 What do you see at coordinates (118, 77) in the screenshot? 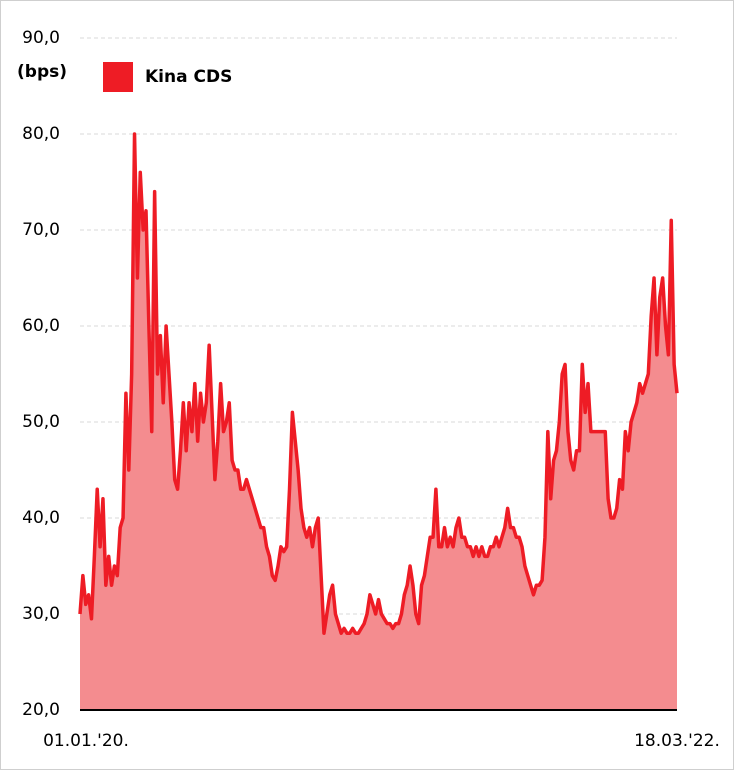
I see `legend-swatch` at bounding box center [118, 77].